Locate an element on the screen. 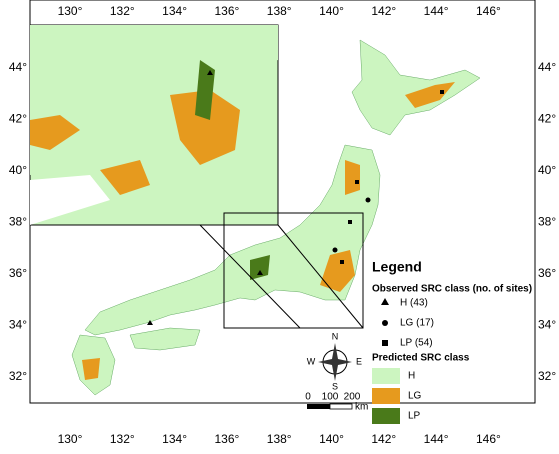 The image size is (559, 454). scale-label: 200 is located at coordinates (352, 397).